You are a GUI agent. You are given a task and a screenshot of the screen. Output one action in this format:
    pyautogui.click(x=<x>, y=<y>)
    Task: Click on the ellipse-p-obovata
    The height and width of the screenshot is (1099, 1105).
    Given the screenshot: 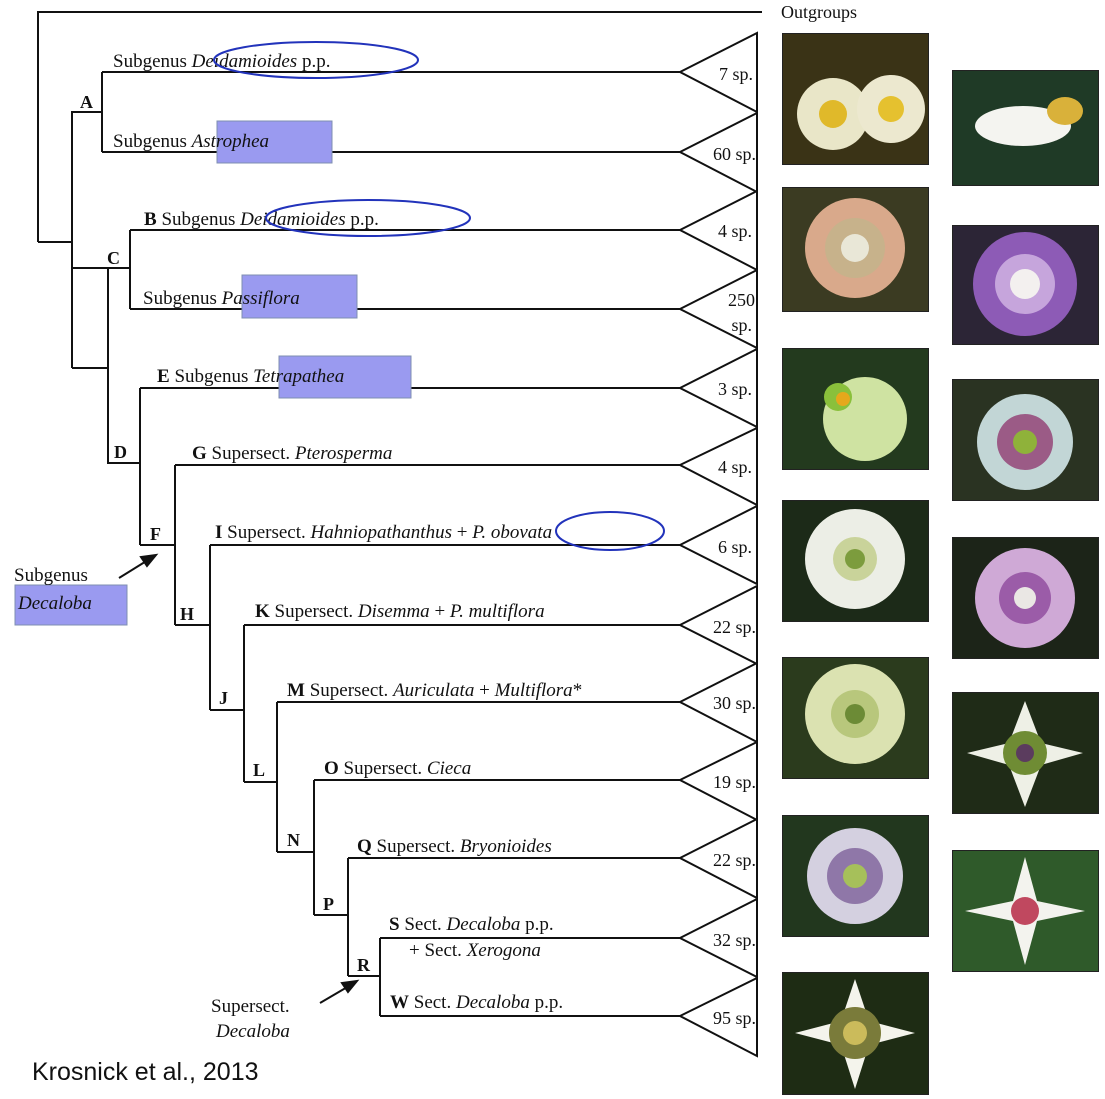 What is the action you would take?
    pyautogui.click(x=610, y=531)
    